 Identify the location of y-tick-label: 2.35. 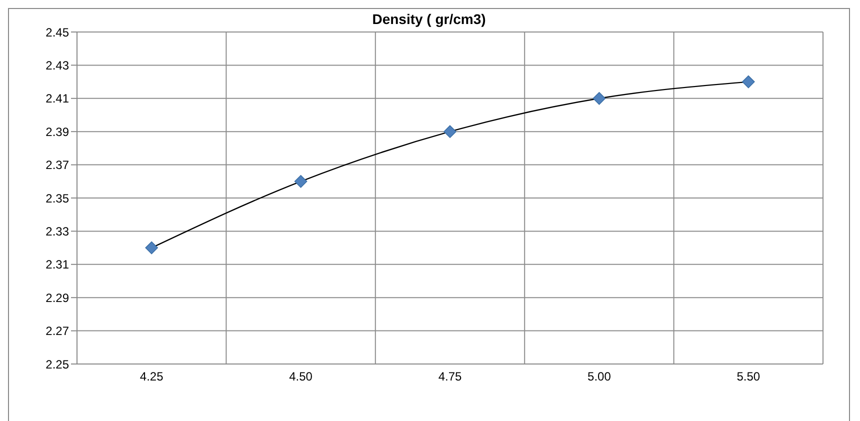
(58, 198).